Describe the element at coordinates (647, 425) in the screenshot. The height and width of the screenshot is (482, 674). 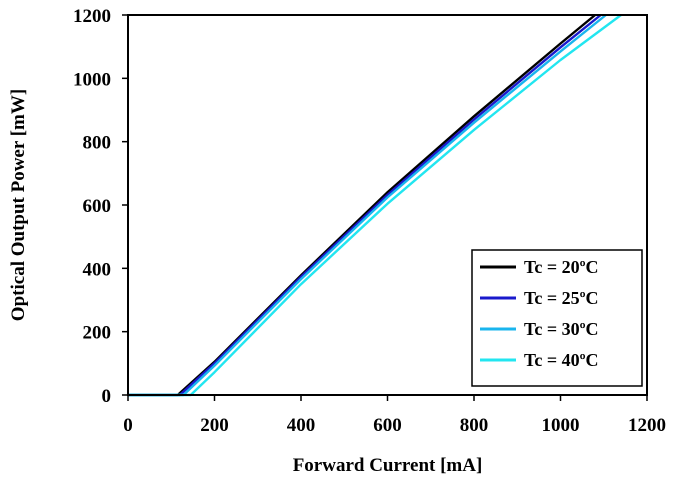
I see `x-tick-label: 1200` at that location.